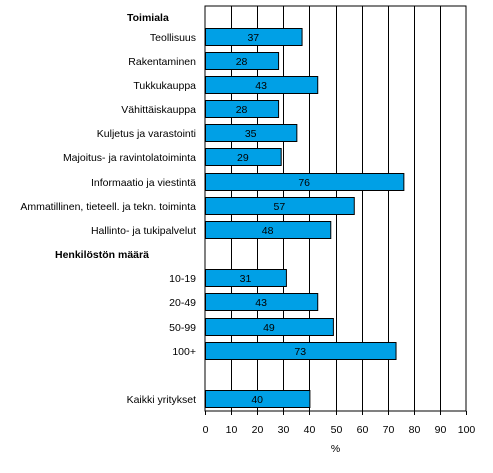 Image resolution: width=493 pixels, height=473 pixels. I want to click on x-axis: 0 10 20 30 40 50 60 70 80 90 100, so click(339, 423).